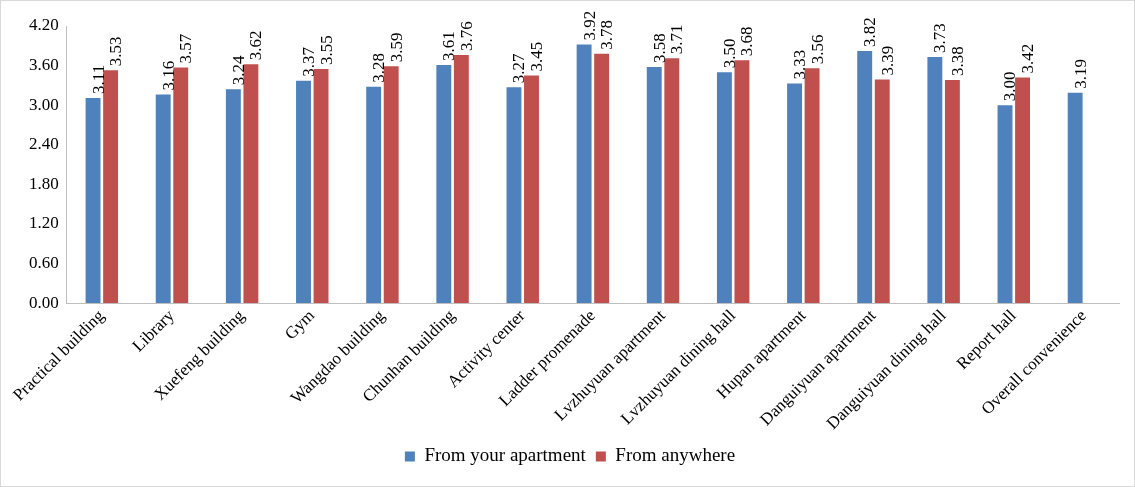 Image resolution: width=1135 pixels, height=487 pixels. I want to click on data-label: 3.56, so click(817, 49).